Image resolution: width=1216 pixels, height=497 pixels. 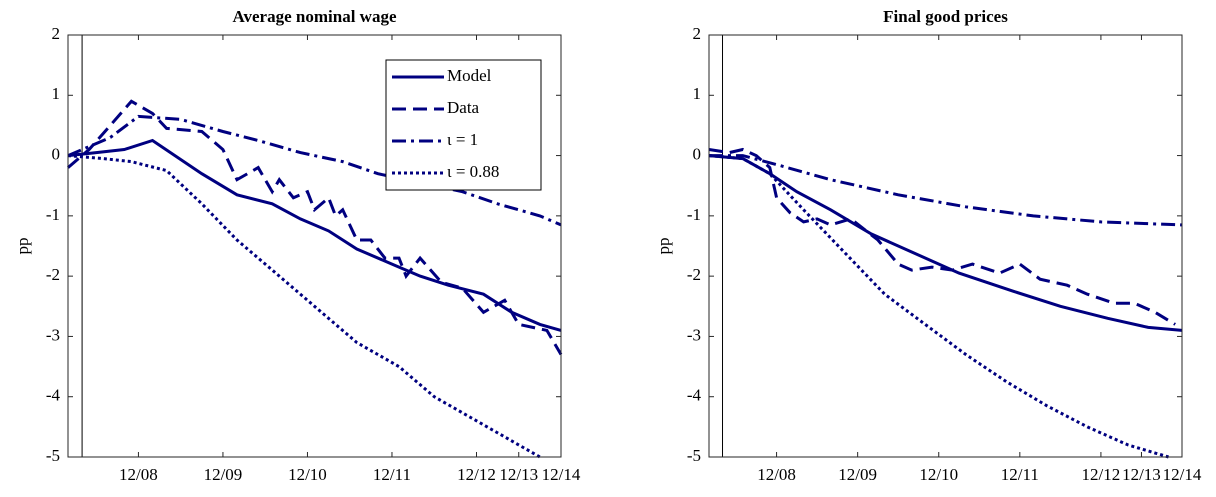 I want to click on chart-title: Final good prices, so click(x=945, y=16).